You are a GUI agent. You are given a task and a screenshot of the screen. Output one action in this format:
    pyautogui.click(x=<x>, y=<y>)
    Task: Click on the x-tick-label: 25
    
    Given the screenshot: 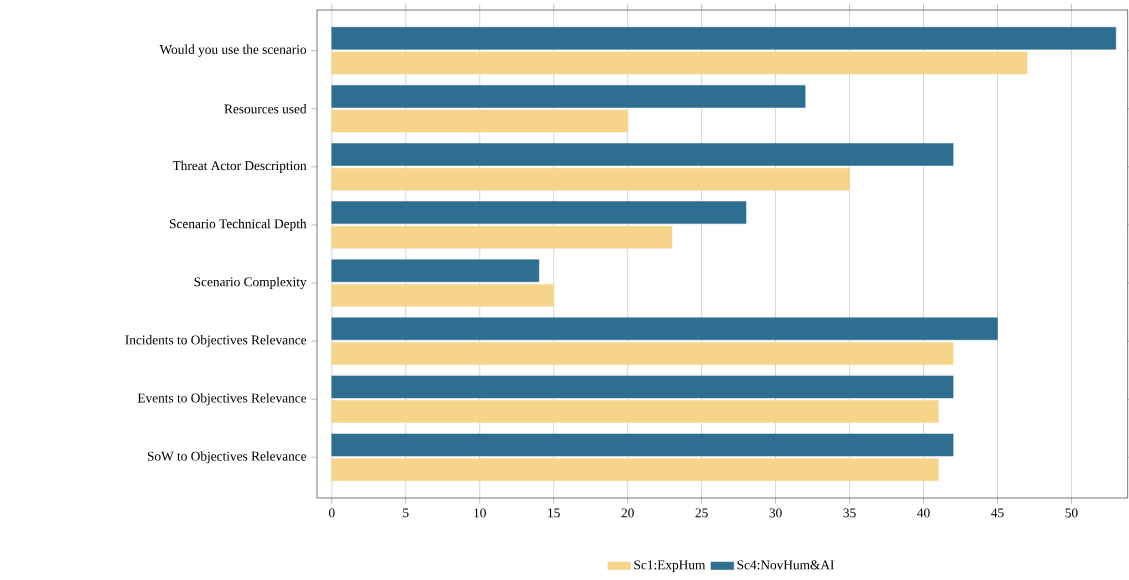 What is the action you would take?
    pyautogui.click(x=701, y=513)
    